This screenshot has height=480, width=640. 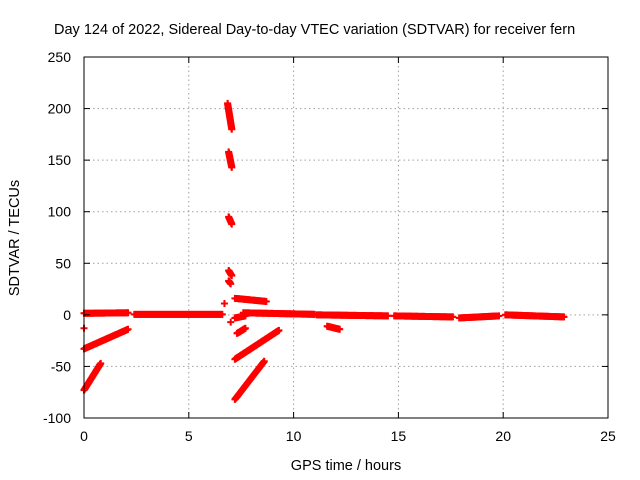 What do you see at coordinates (57, 418) in the screenshot?
I see `y-tick-label: -100` at bounding box center [57, 418].